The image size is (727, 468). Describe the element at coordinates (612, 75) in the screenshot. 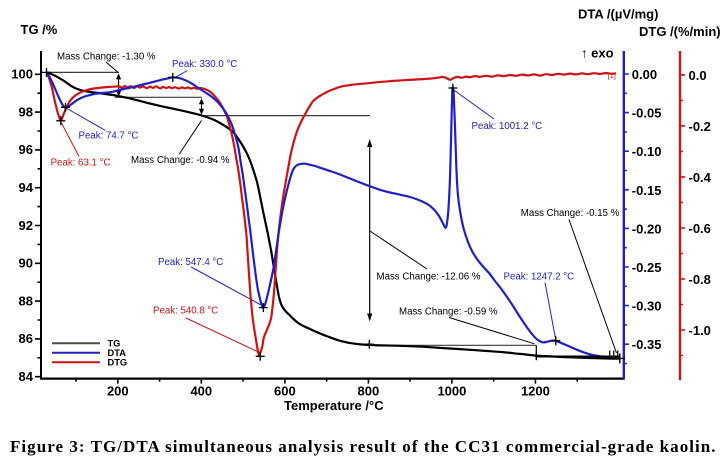

I see `svg-text: [1]` at that location.